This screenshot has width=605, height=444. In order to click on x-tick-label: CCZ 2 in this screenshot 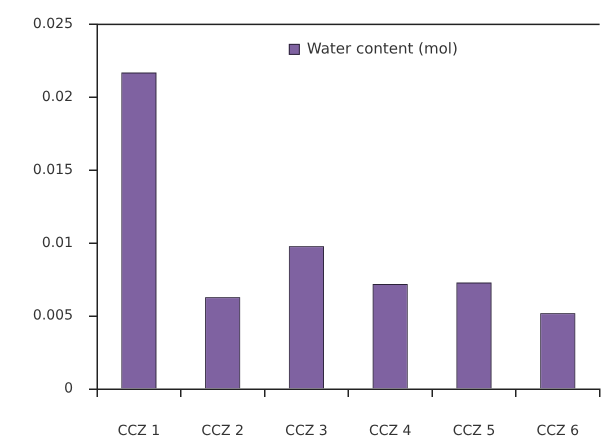, I will do `click(222, 431)`.